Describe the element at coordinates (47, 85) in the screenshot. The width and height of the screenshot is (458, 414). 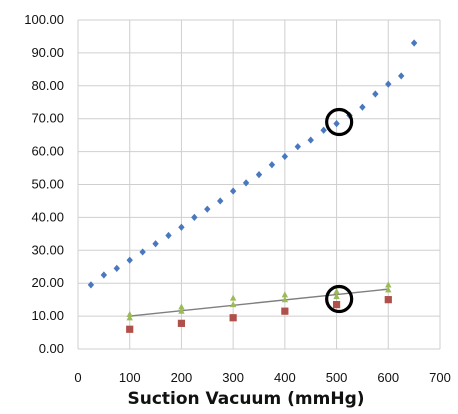
I see `y-tick-label: 80.00` at that location.